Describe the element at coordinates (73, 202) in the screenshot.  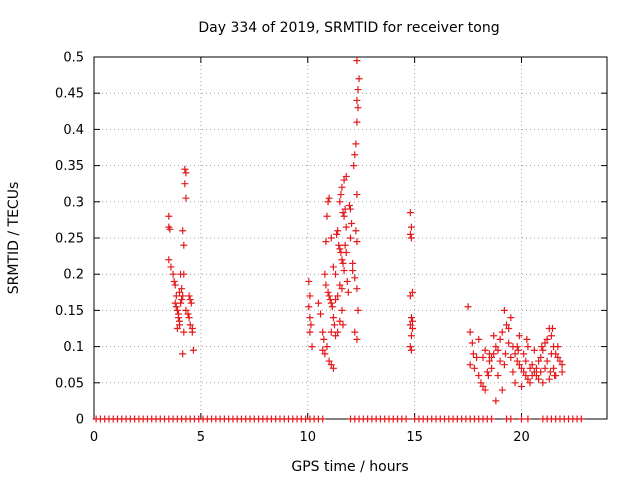
I see `y-tick-label: 0.3` at that location.